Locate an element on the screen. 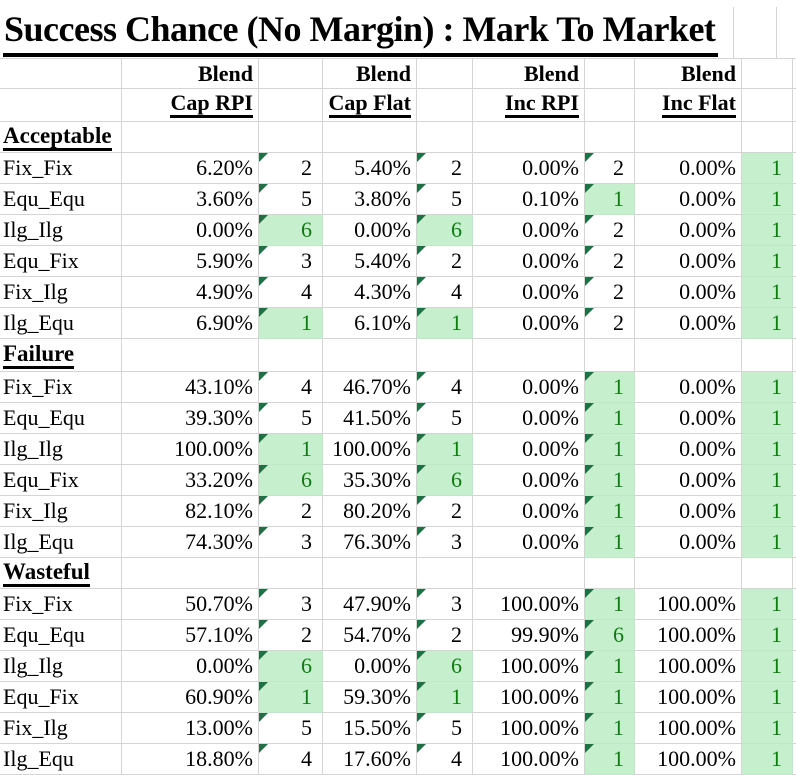  pct-cell: 39.30% is located at coordinates (190, 418).